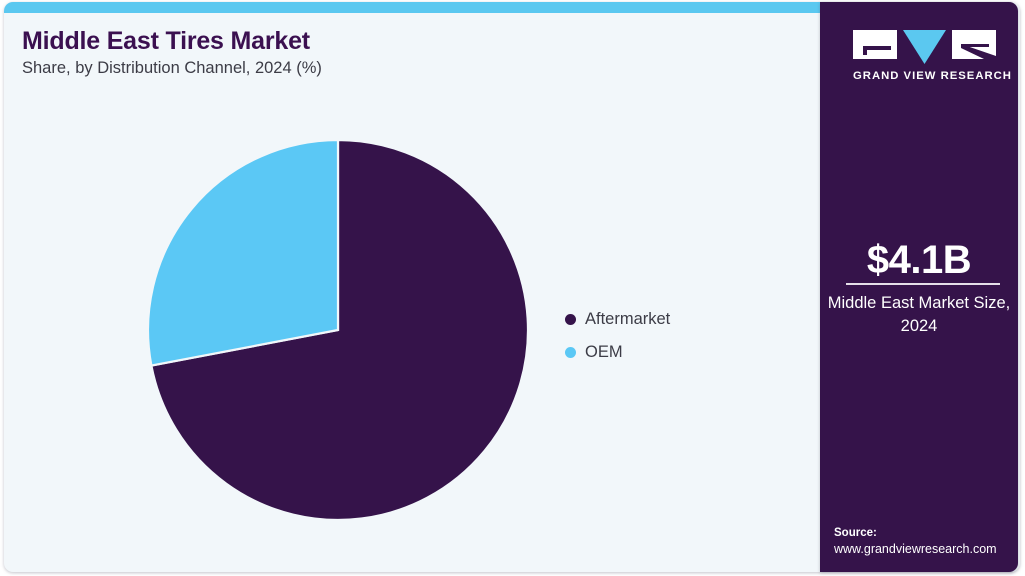 This screenshot has height=576, width=1025. What do you see at coordinates (166, 41) in the screenshot?
I see `page-title: Middle East Tires Market` at bounding box center [166, 41].